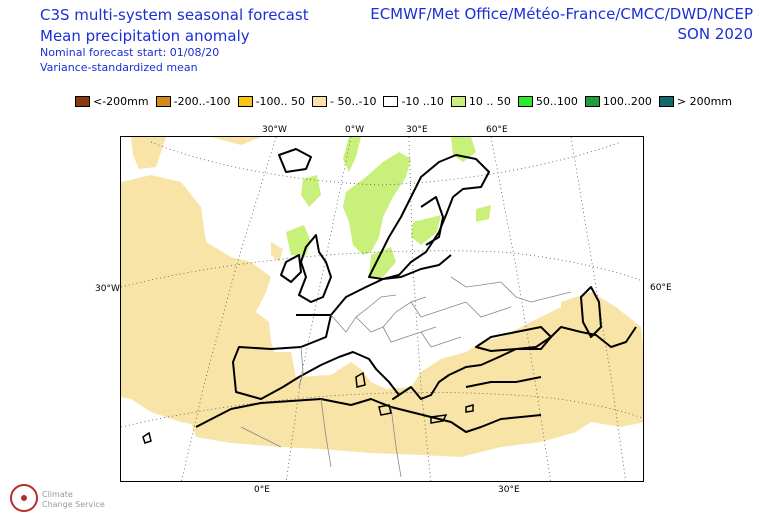 The image size is (760, 521). Describe the element at coordinates (274, 130) in the screenshot. I see `tick-top-30w: 30°W` at that location.